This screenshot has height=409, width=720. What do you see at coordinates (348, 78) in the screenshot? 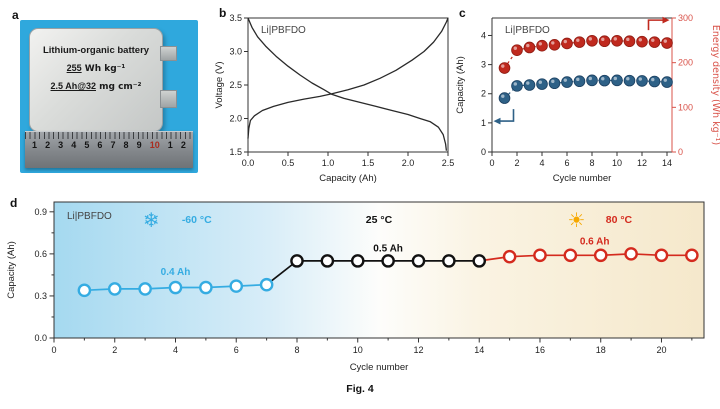
I see `curve-charge` at bounding box center [348, 78].